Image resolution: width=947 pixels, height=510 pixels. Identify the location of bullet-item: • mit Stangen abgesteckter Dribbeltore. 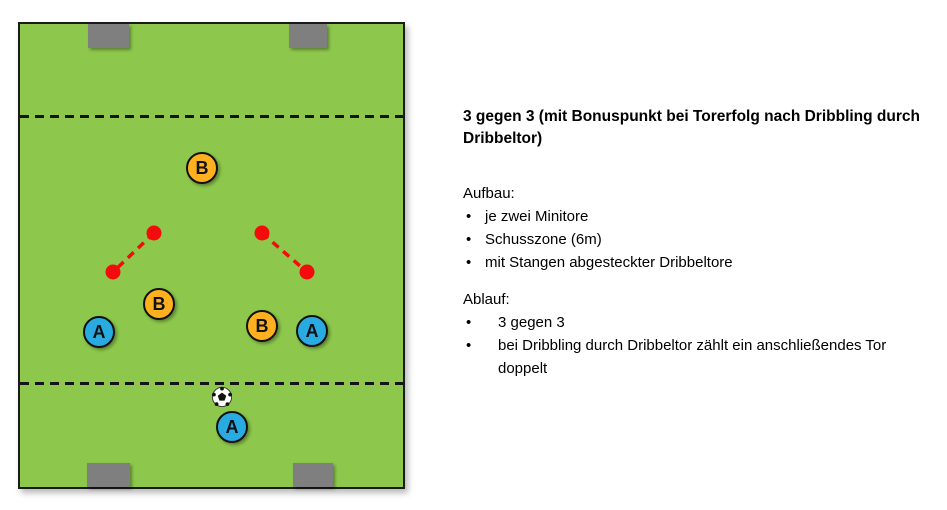
(699, 262).